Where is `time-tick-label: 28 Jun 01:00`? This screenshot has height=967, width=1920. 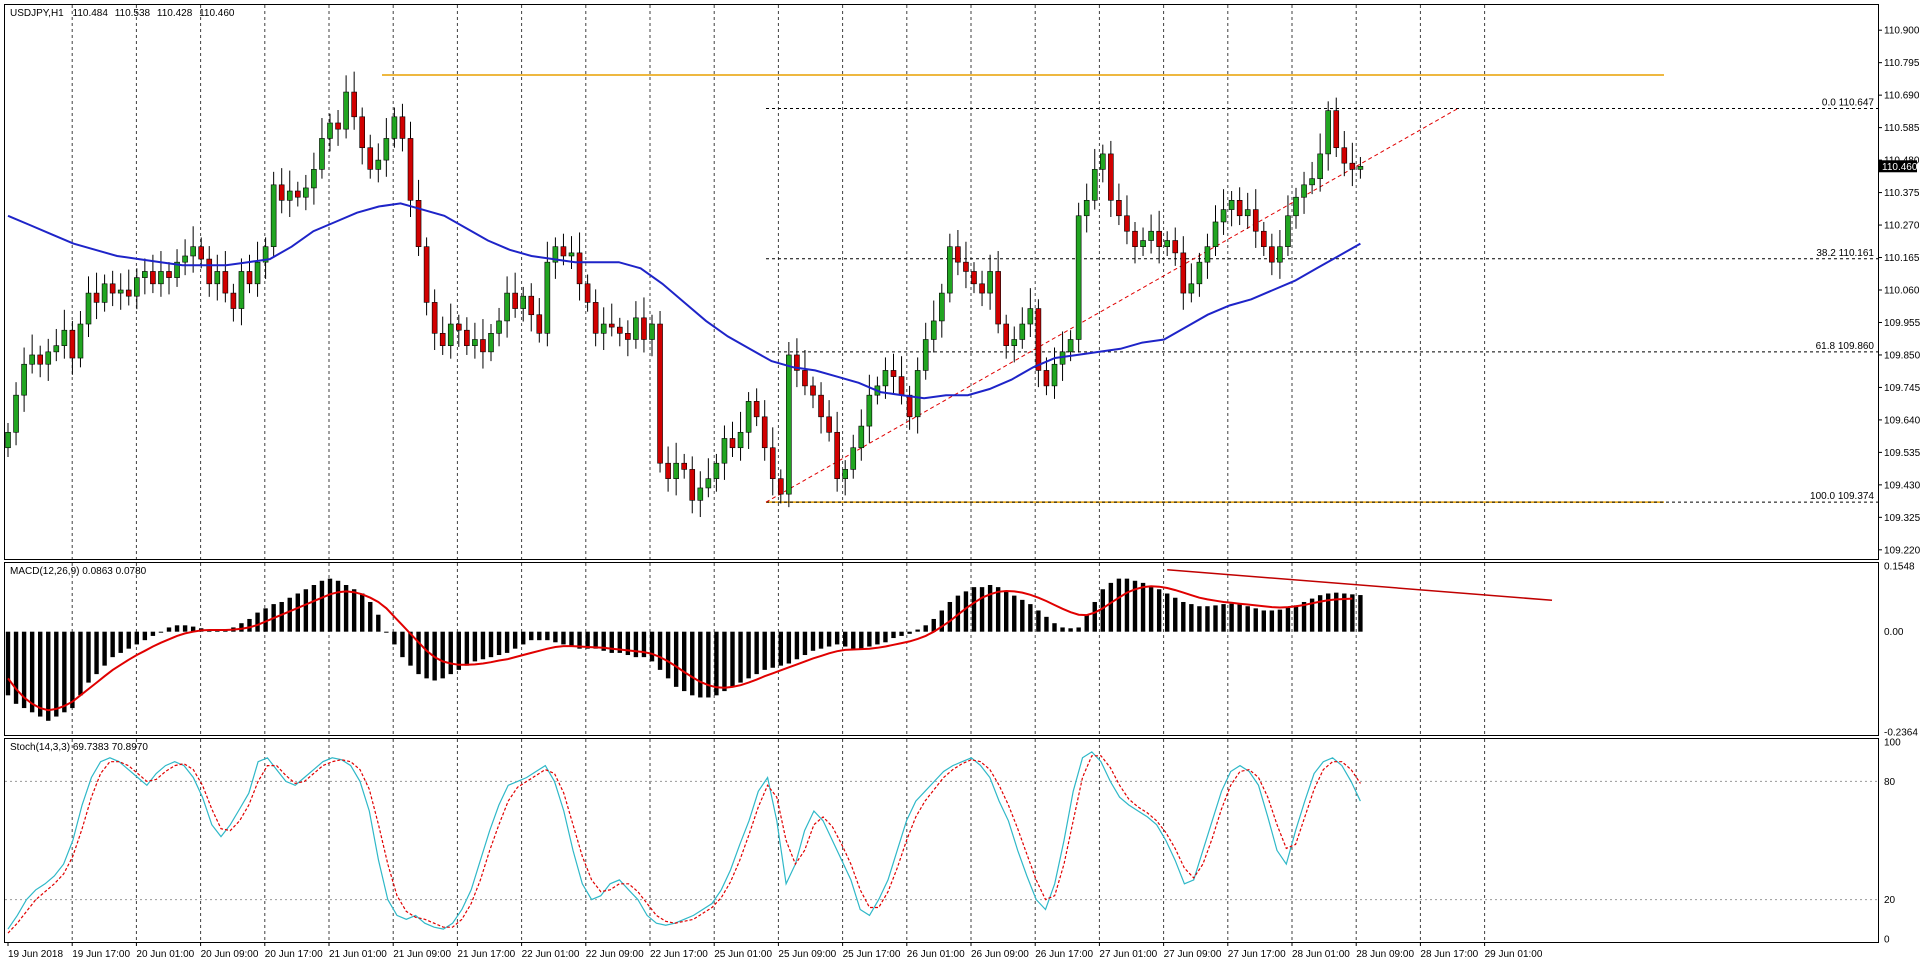 time-tick-label: 28 Jun 01:00 is located at coordinates (1321, 954).